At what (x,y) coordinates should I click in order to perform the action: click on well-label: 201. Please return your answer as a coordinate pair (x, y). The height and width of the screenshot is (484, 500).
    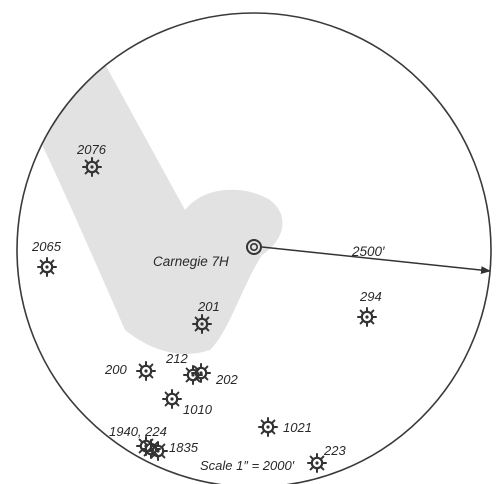
    Looking at the image, I should click on (208, 306).